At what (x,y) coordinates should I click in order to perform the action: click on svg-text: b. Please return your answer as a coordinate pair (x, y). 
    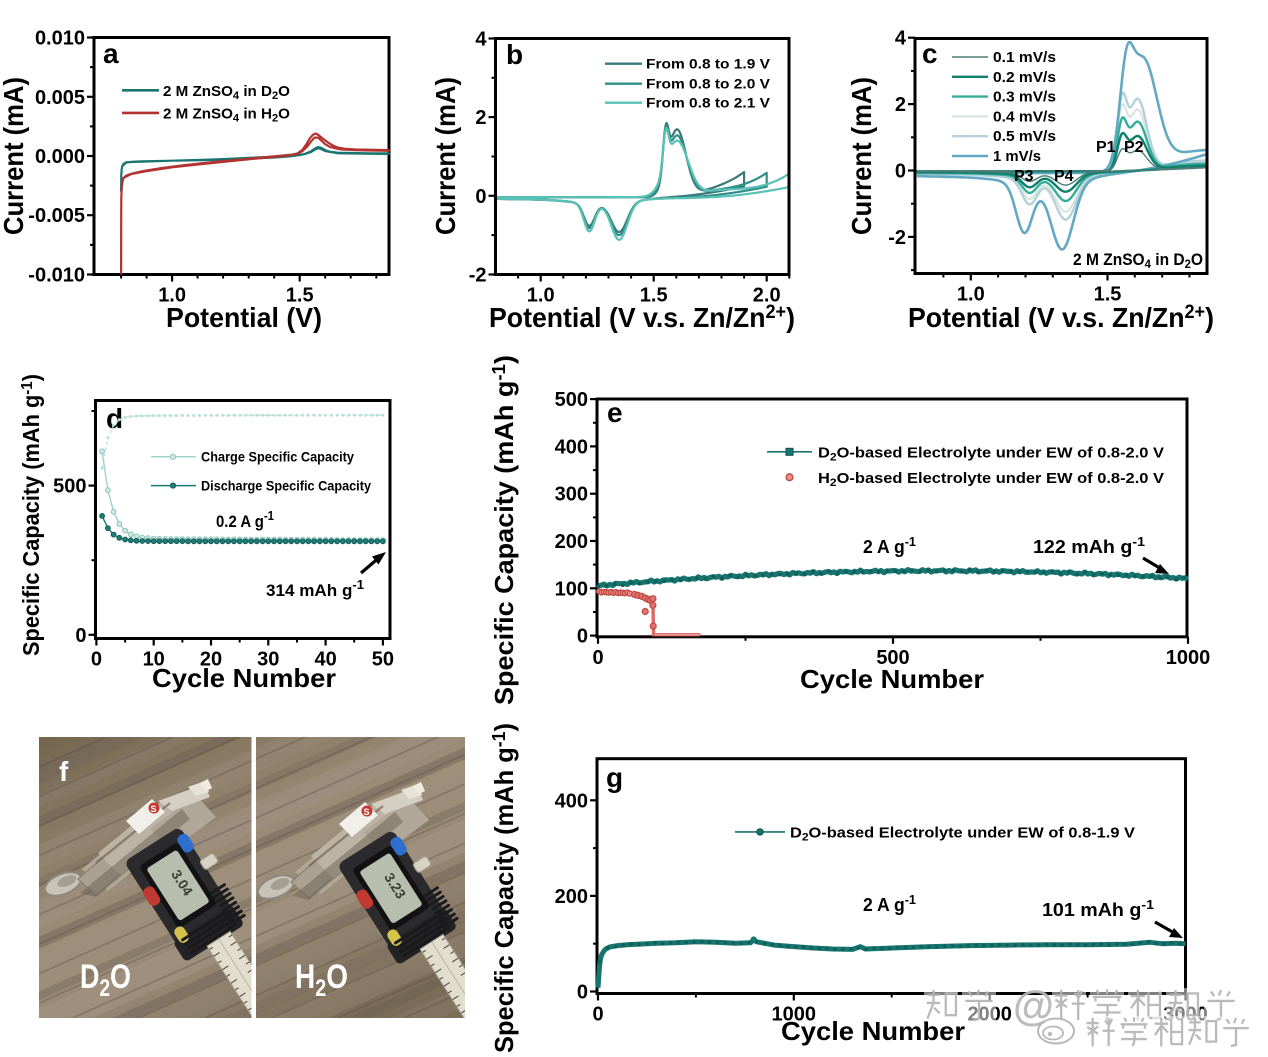
    Looking at the image, I should click on (514, 54).